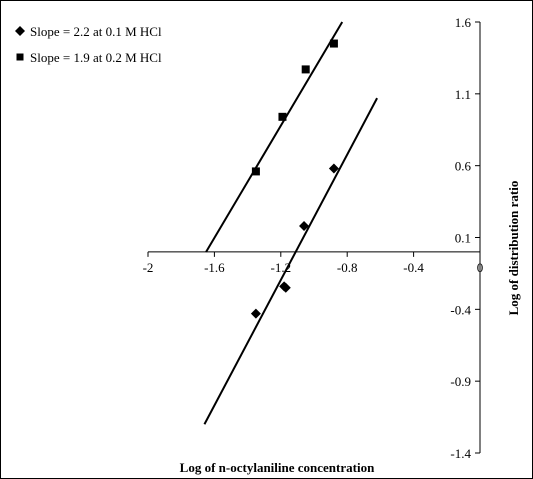 The image size is (533, 479). I want to click on y-tick-label: 0.1, so click(463, 238).